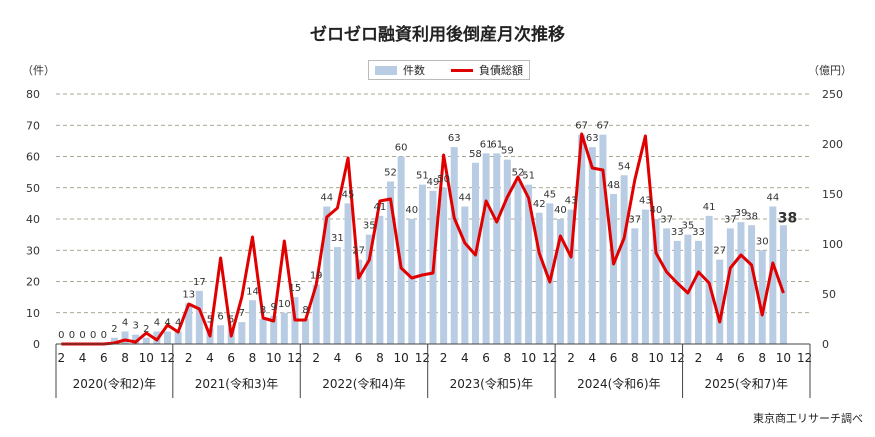  Describe the element at coordinates (449, 70) in the screenshot. I see `legend: 件数 負債総額` at that location.